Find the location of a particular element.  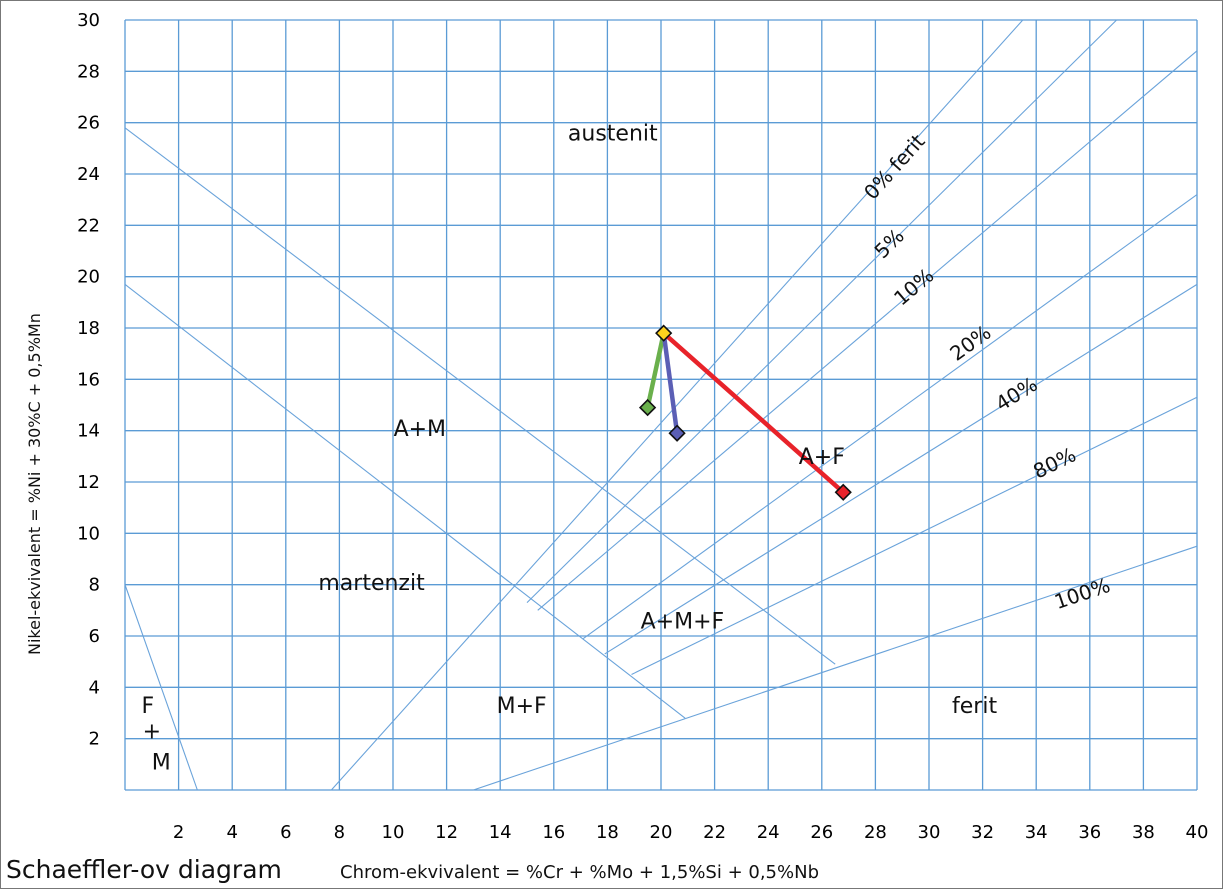

x-tick-label: 8 is located at coordinates (339, 832).